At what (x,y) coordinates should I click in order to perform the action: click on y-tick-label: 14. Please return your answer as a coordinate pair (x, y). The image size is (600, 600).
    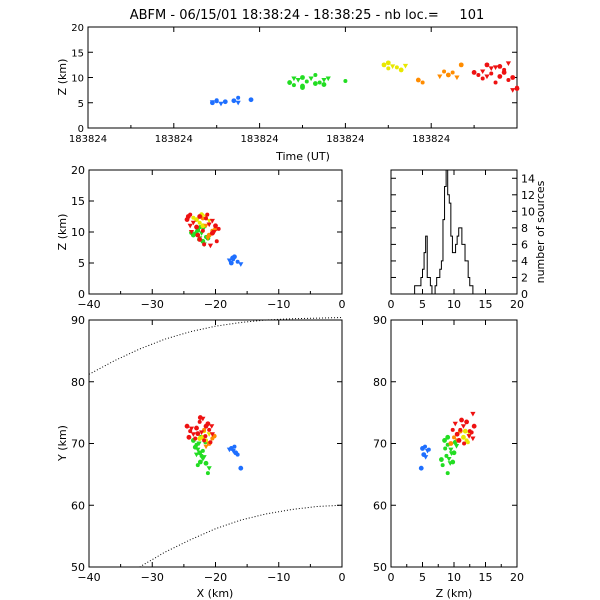
    Looking at the image, I should click on (528, 178).